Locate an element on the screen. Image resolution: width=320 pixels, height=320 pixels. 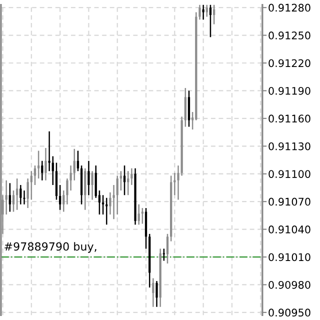
y-tick-label: 0.90950 is located at coordinates (289, 312).